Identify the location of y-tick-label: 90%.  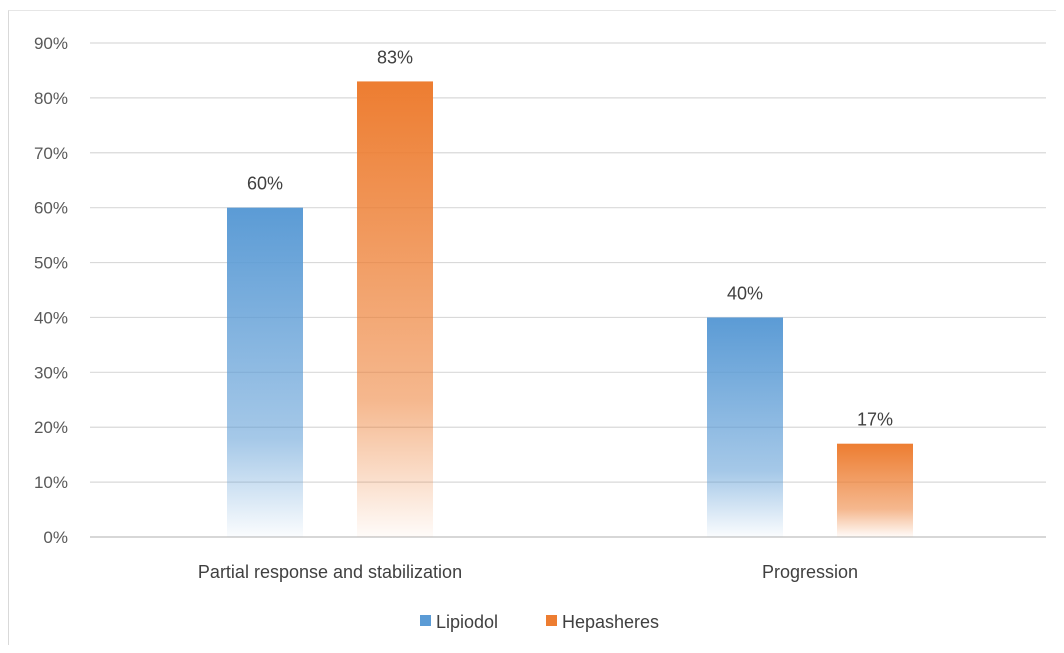
(51, 43).